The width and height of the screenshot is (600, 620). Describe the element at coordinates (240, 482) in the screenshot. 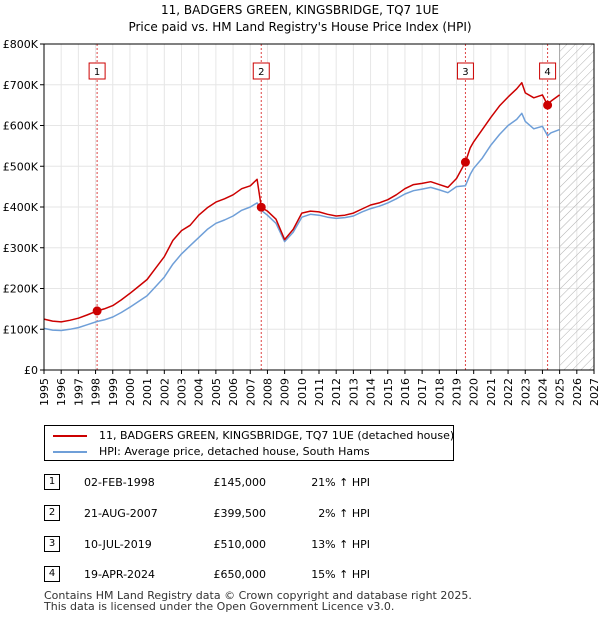

I see `transaction-price: £145,000` at that location.